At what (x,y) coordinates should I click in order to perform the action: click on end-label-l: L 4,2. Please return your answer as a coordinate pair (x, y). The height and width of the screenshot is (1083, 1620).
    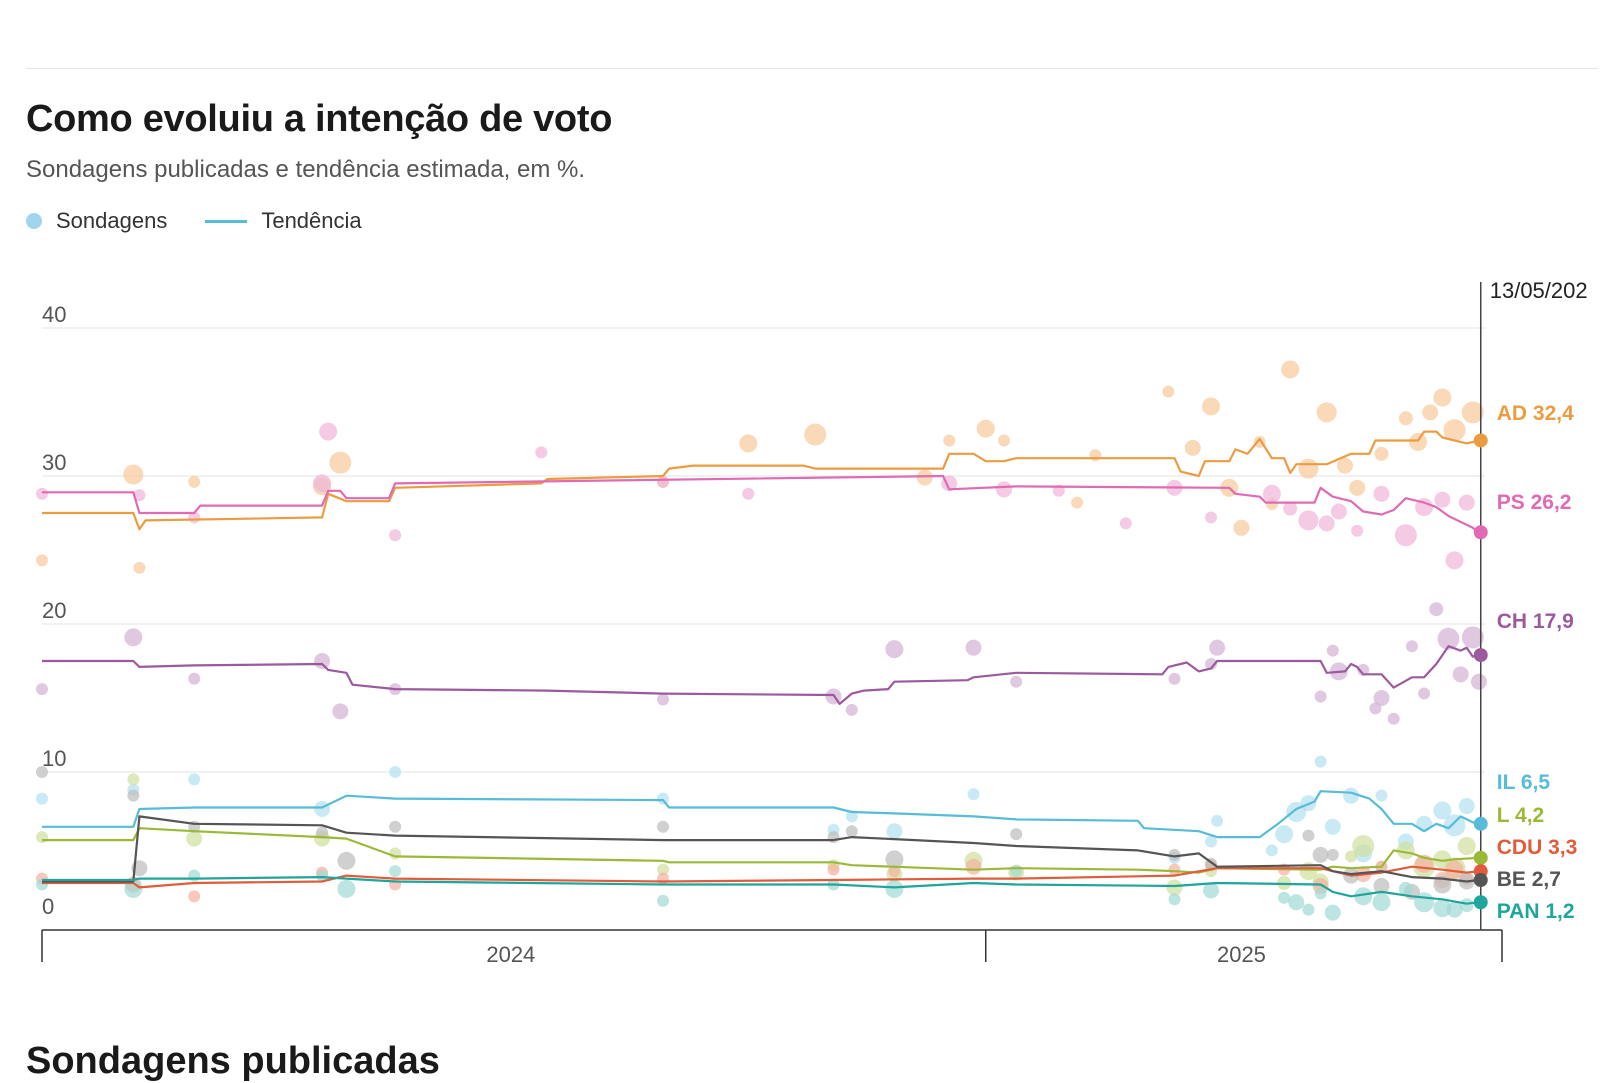
    Looking at the image, I should click on (1520, 815).